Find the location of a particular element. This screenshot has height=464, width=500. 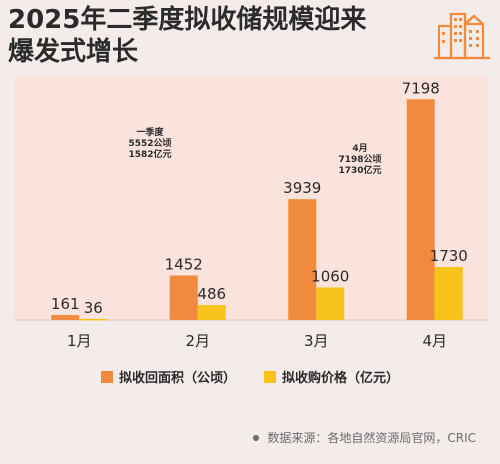

x-tick-label-2: 2月 is located at coordinates (197, 341).